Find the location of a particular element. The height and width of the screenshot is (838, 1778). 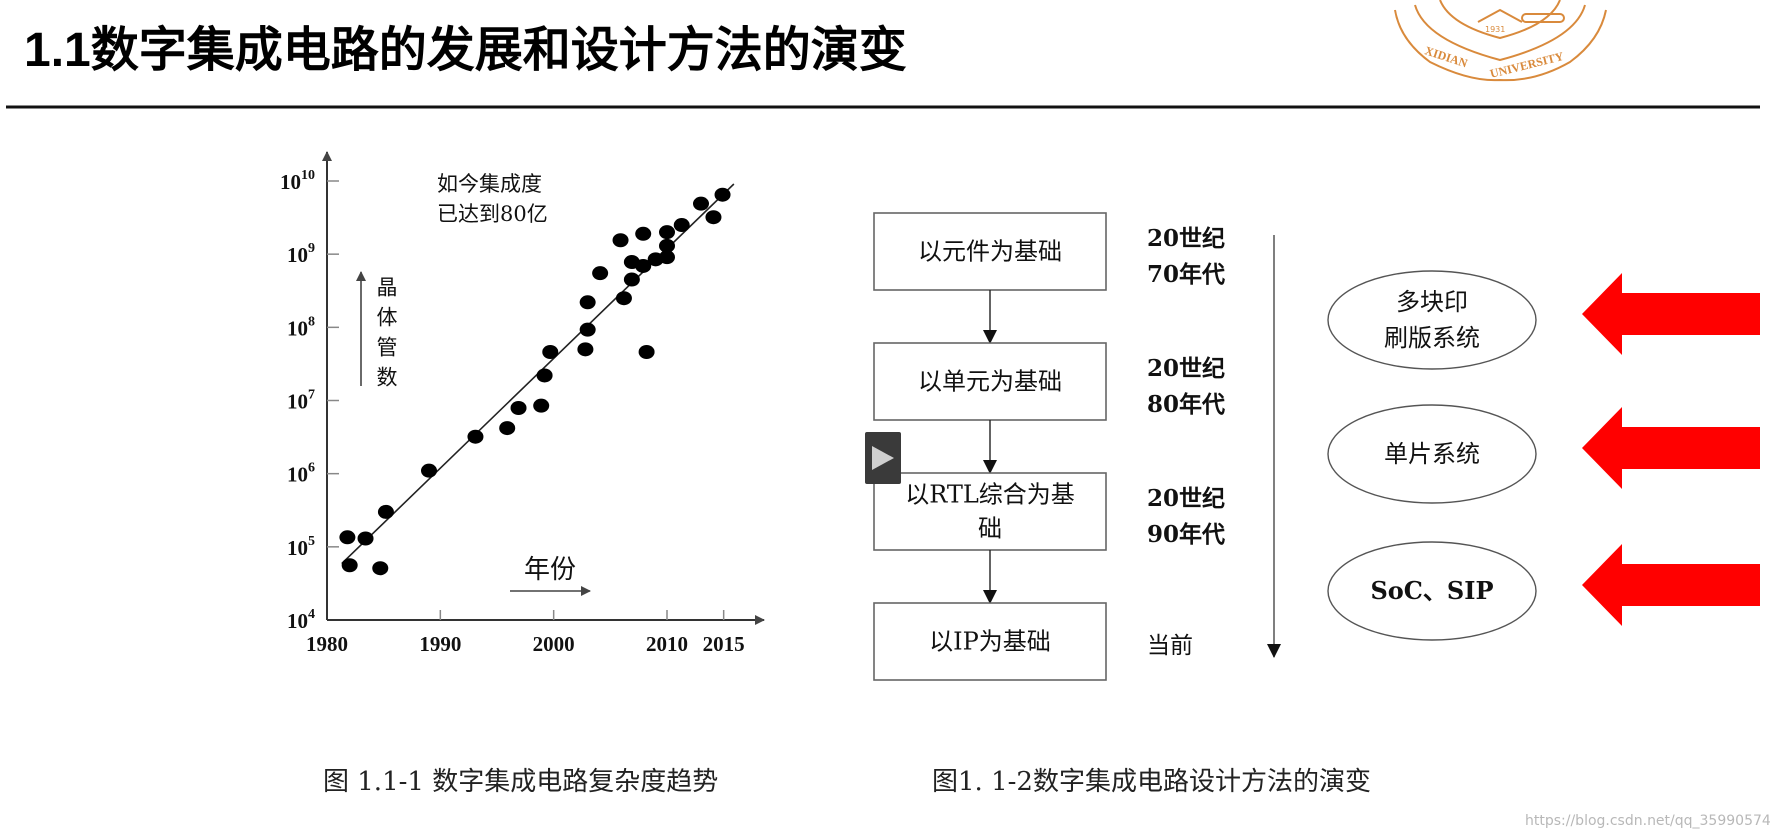

system-label: 刷版系统 is located at coordinates (1432, 338).